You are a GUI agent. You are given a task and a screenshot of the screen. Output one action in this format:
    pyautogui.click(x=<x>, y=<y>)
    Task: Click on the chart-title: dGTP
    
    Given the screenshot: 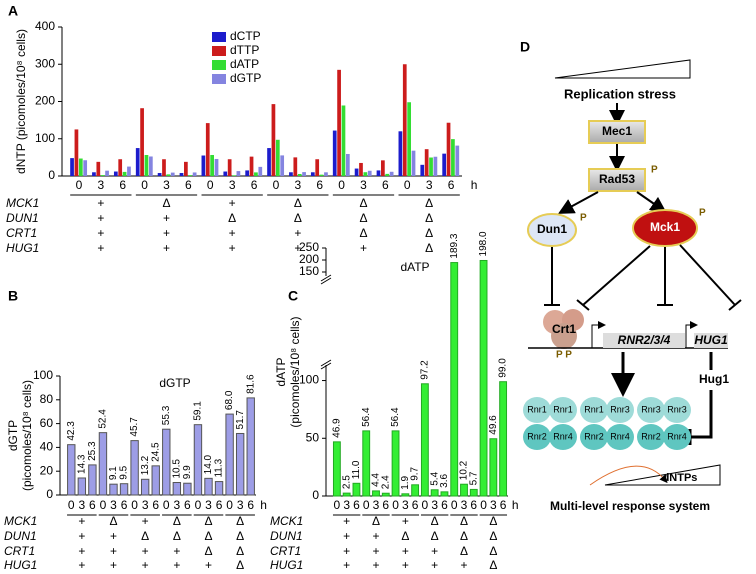 What is the action you would take?
    pyautogui.click(x=174, y=383)
    